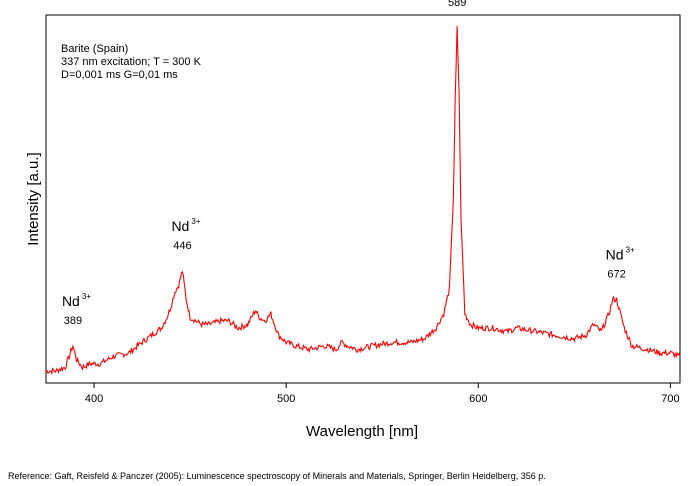  What do you see at coordinates (616, 274) in the screenshot?
I see `peak-wavelength-label: 672` at bounding box center [616, 274].